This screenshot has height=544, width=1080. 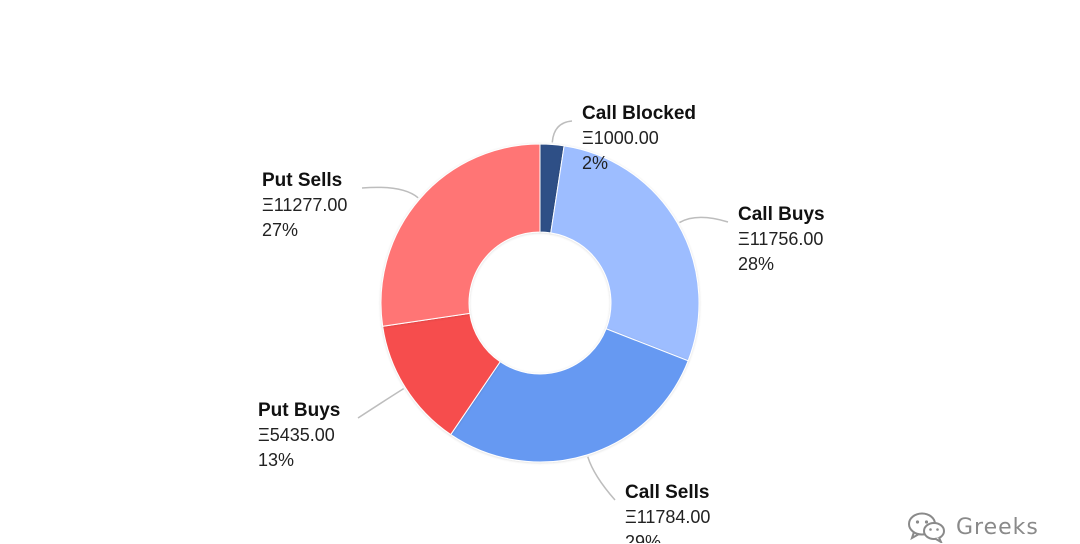 I want to click on label-name-put-sells: Put Sells, so click(x=302, y=180).